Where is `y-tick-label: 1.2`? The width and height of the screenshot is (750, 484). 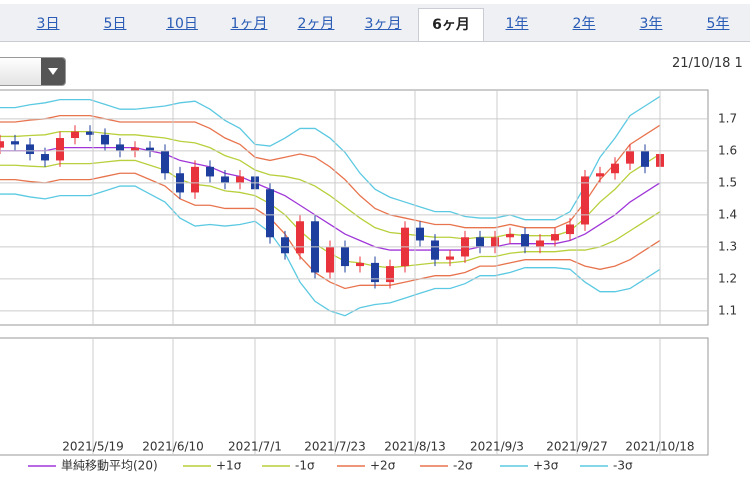
y-tick-label: 1.2 is located at coordinates (727, 278).